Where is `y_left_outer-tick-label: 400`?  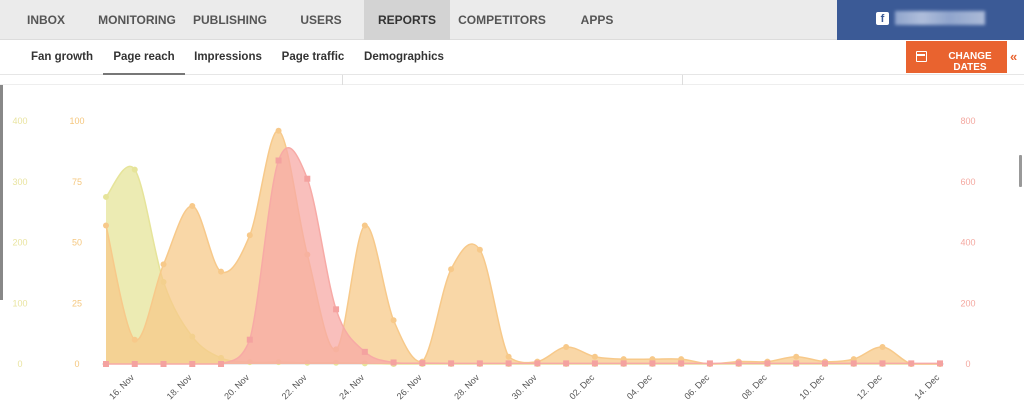
y_left_outer-tick-label: 400 is located at coordinates (19, 121).